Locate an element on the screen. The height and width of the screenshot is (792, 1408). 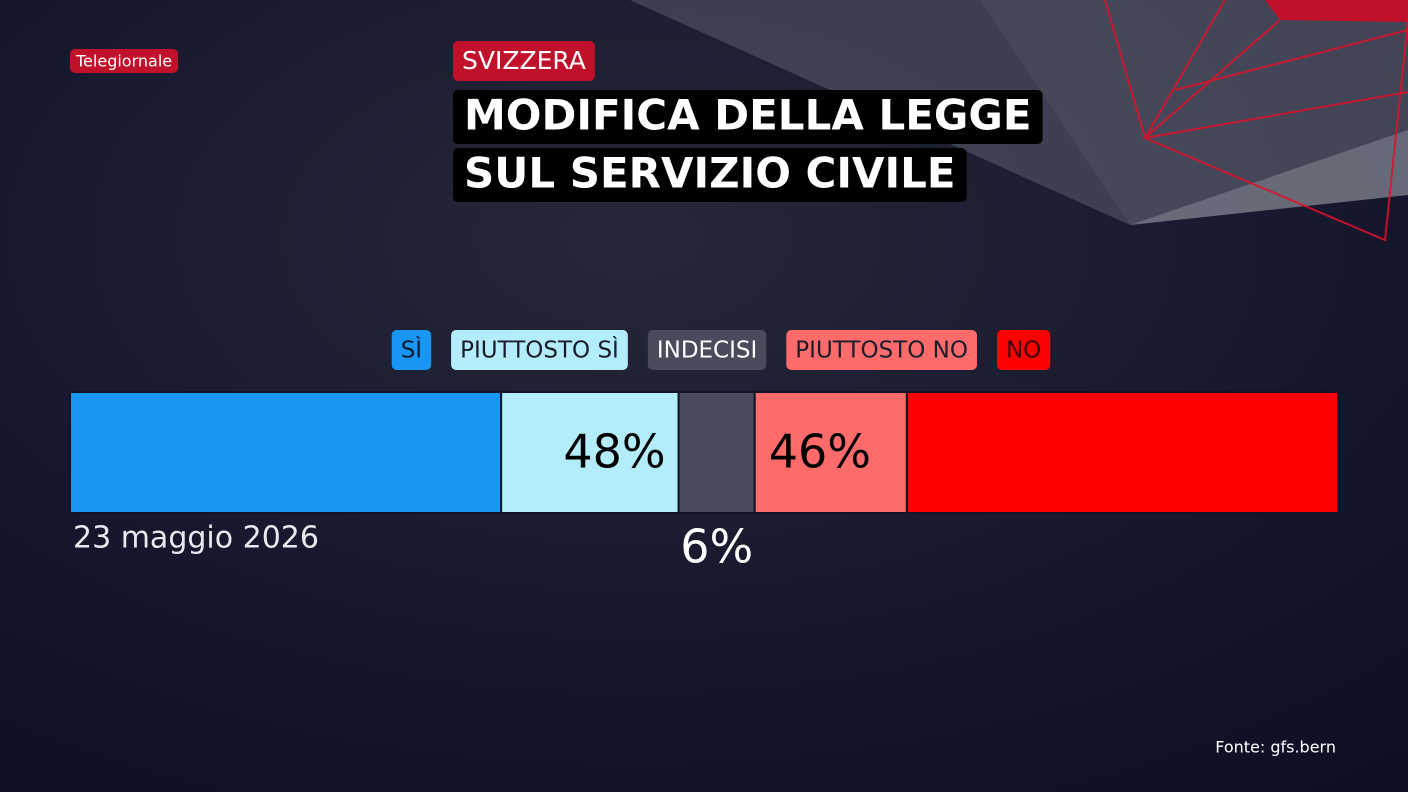
kicker: SVIZZERA is located at coordinates (524, 60).